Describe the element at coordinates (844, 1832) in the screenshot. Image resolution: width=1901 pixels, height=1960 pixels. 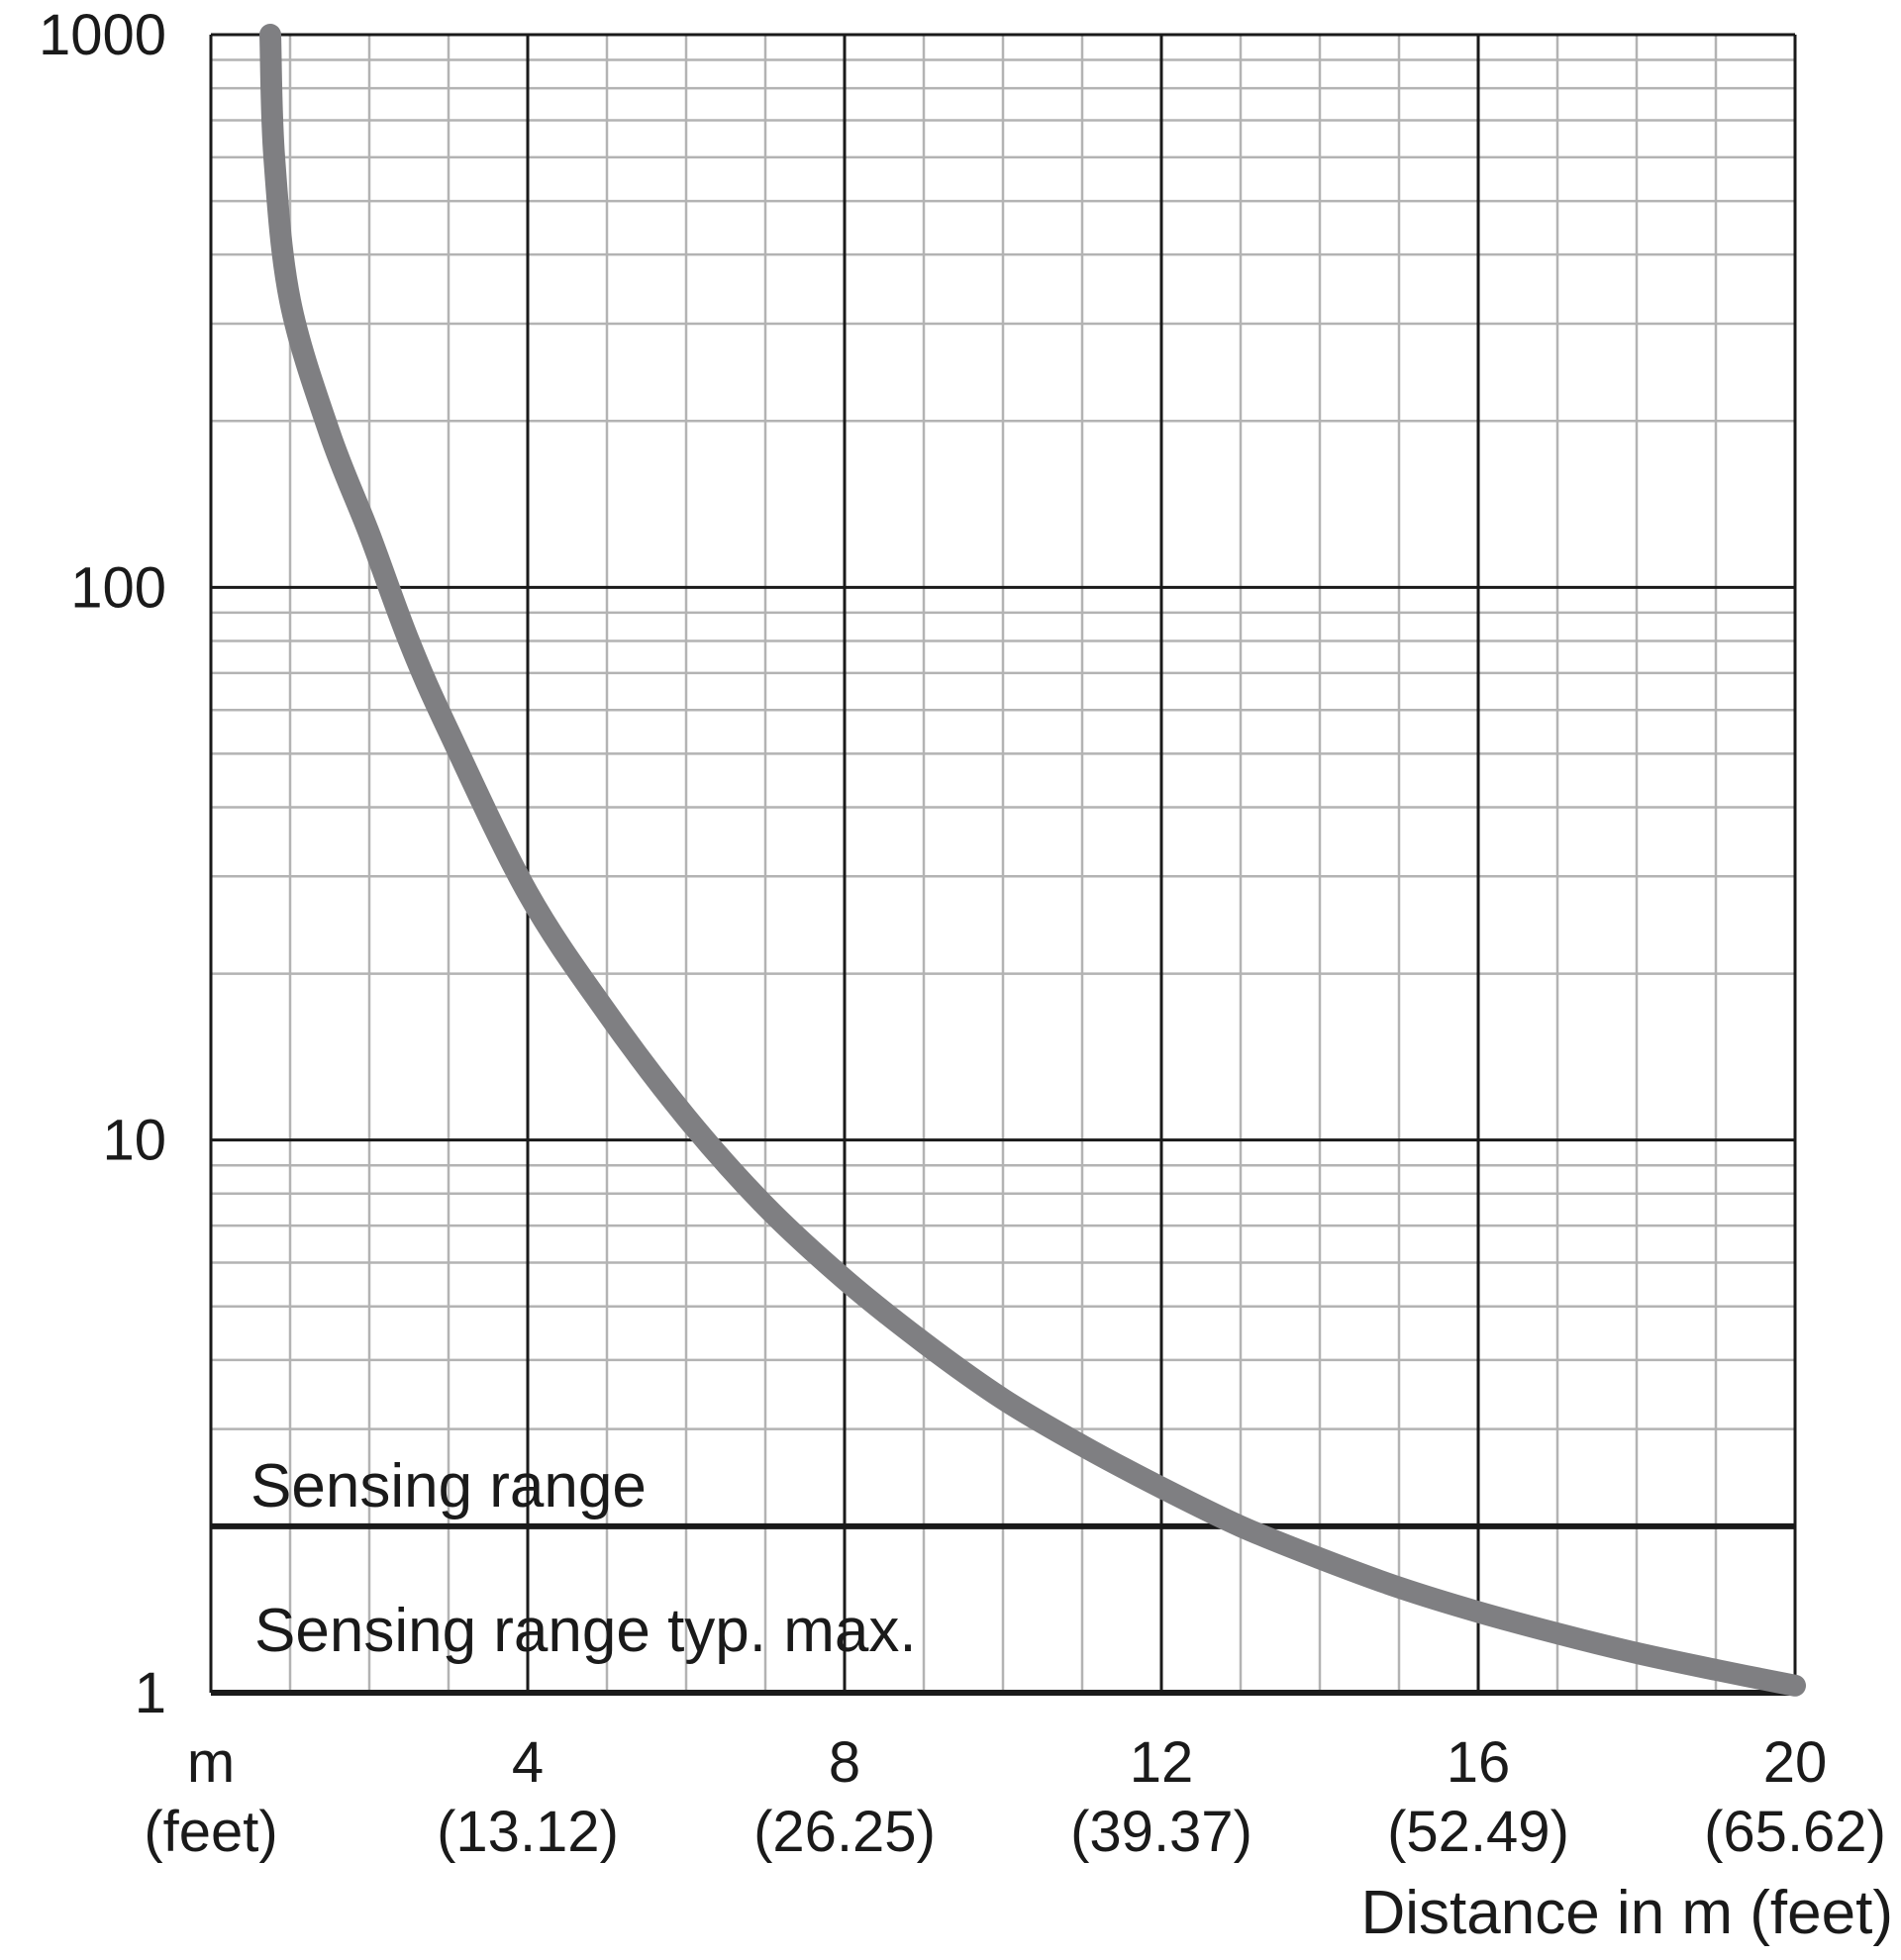
I see `x-tick-sublabel: (26.25)` at that location.